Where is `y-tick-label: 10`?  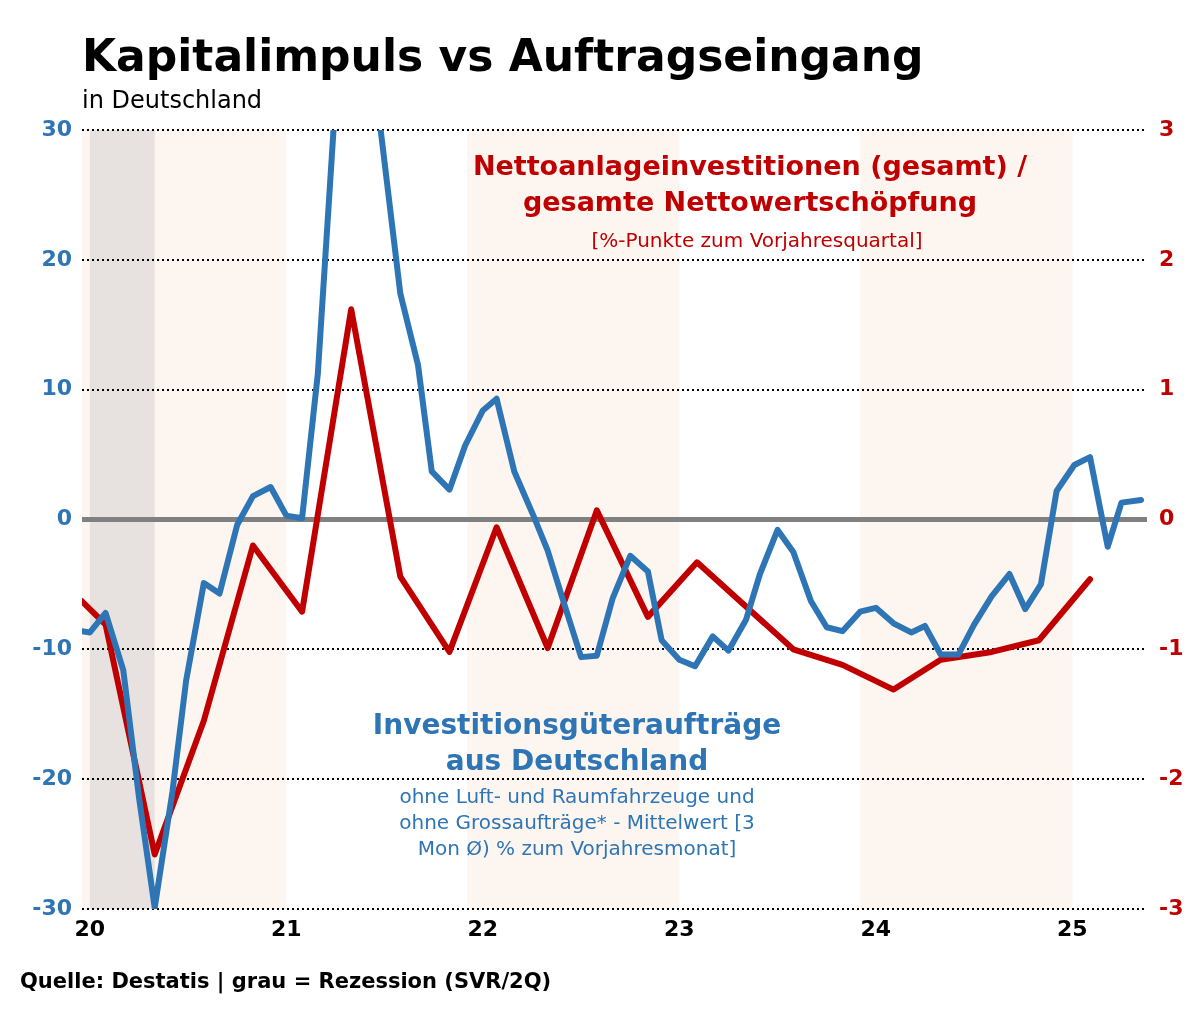
y-tick-label: 10 is located at coordinates (56, 388).